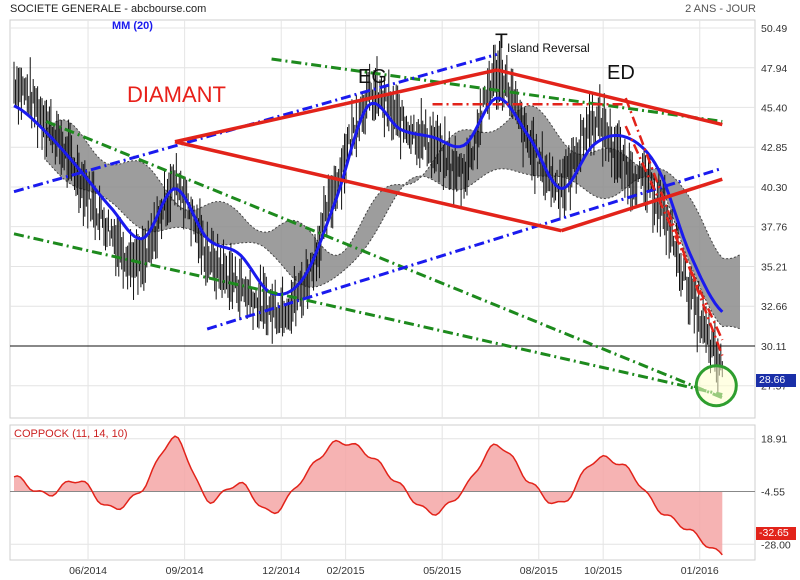 The image size is (800, 580). Describe the element at coordinates (108, 9) in the screenshot. I see `chart-title: SOCIETE GENERALE - abcbourse.com` at that location.